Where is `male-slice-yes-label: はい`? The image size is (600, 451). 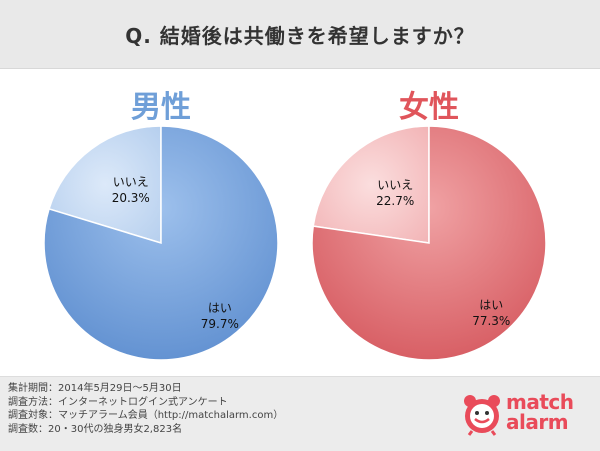
male-slice-yes-label: はい is located at coordinates (220, 308).